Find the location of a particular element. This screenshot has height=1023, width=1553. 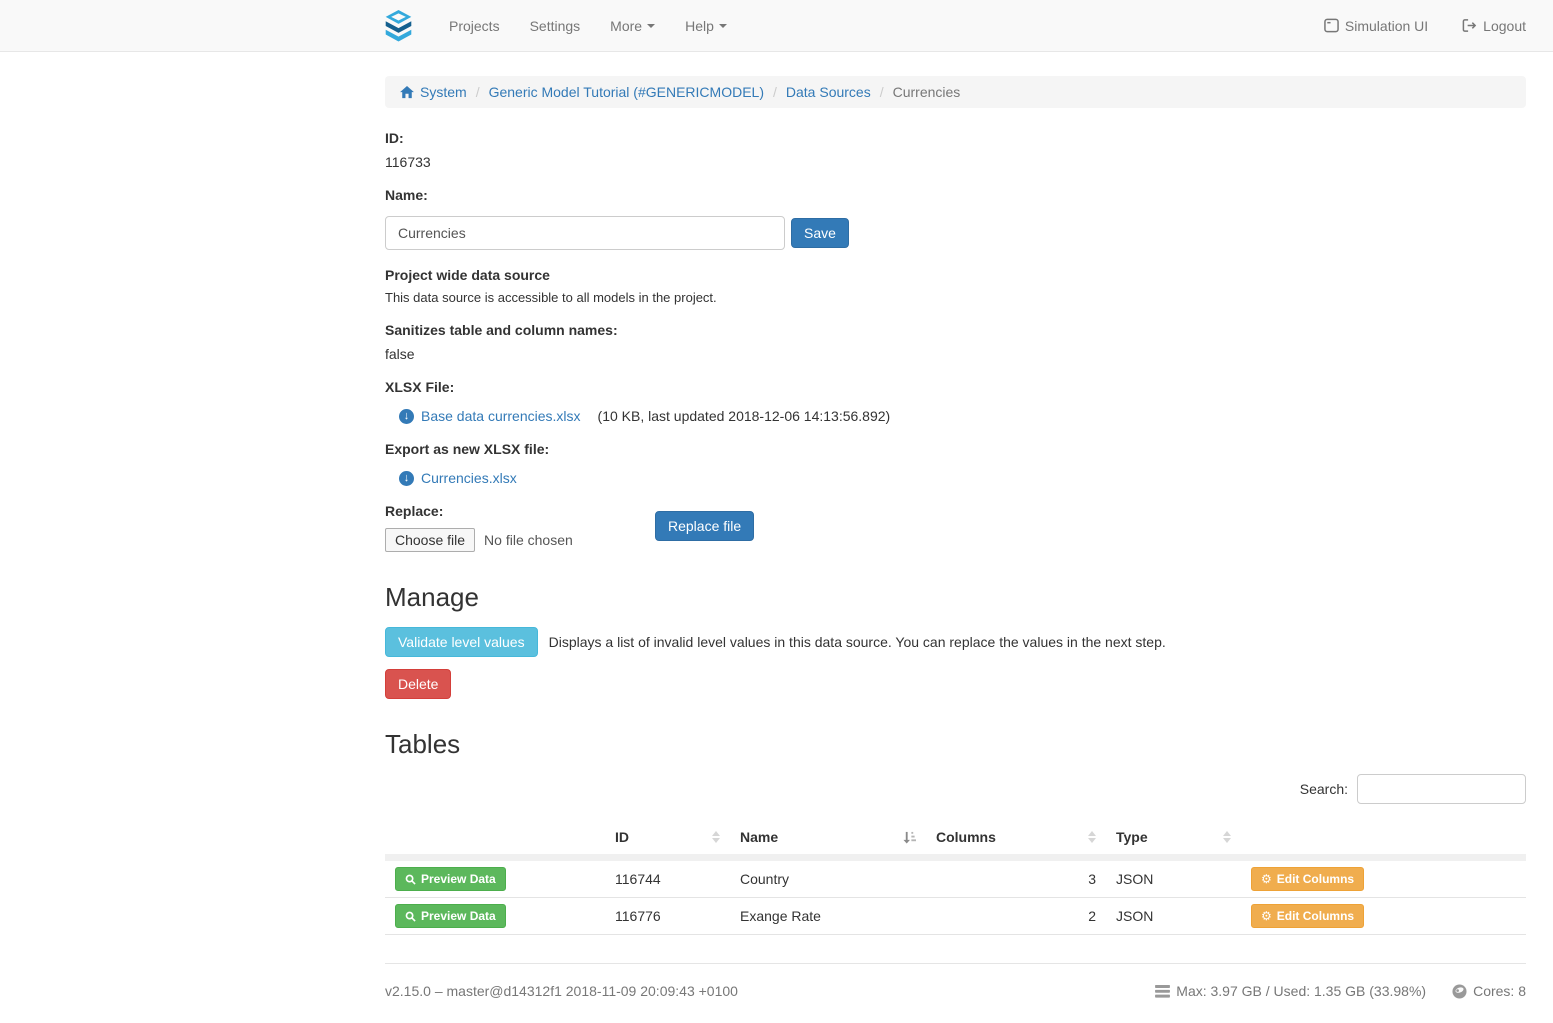

home-icon is located at coordinates (407, 92).